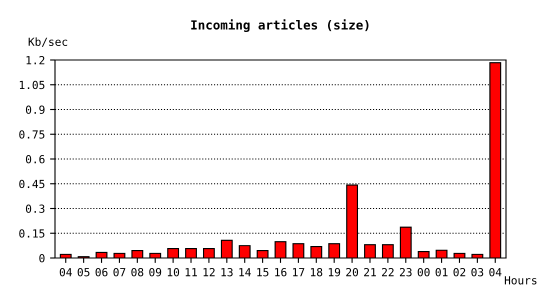  What do you see at coordinates (245, 272) in the screenshot?
I see `x-tick-label: 14` at bounding box center [245, 272].